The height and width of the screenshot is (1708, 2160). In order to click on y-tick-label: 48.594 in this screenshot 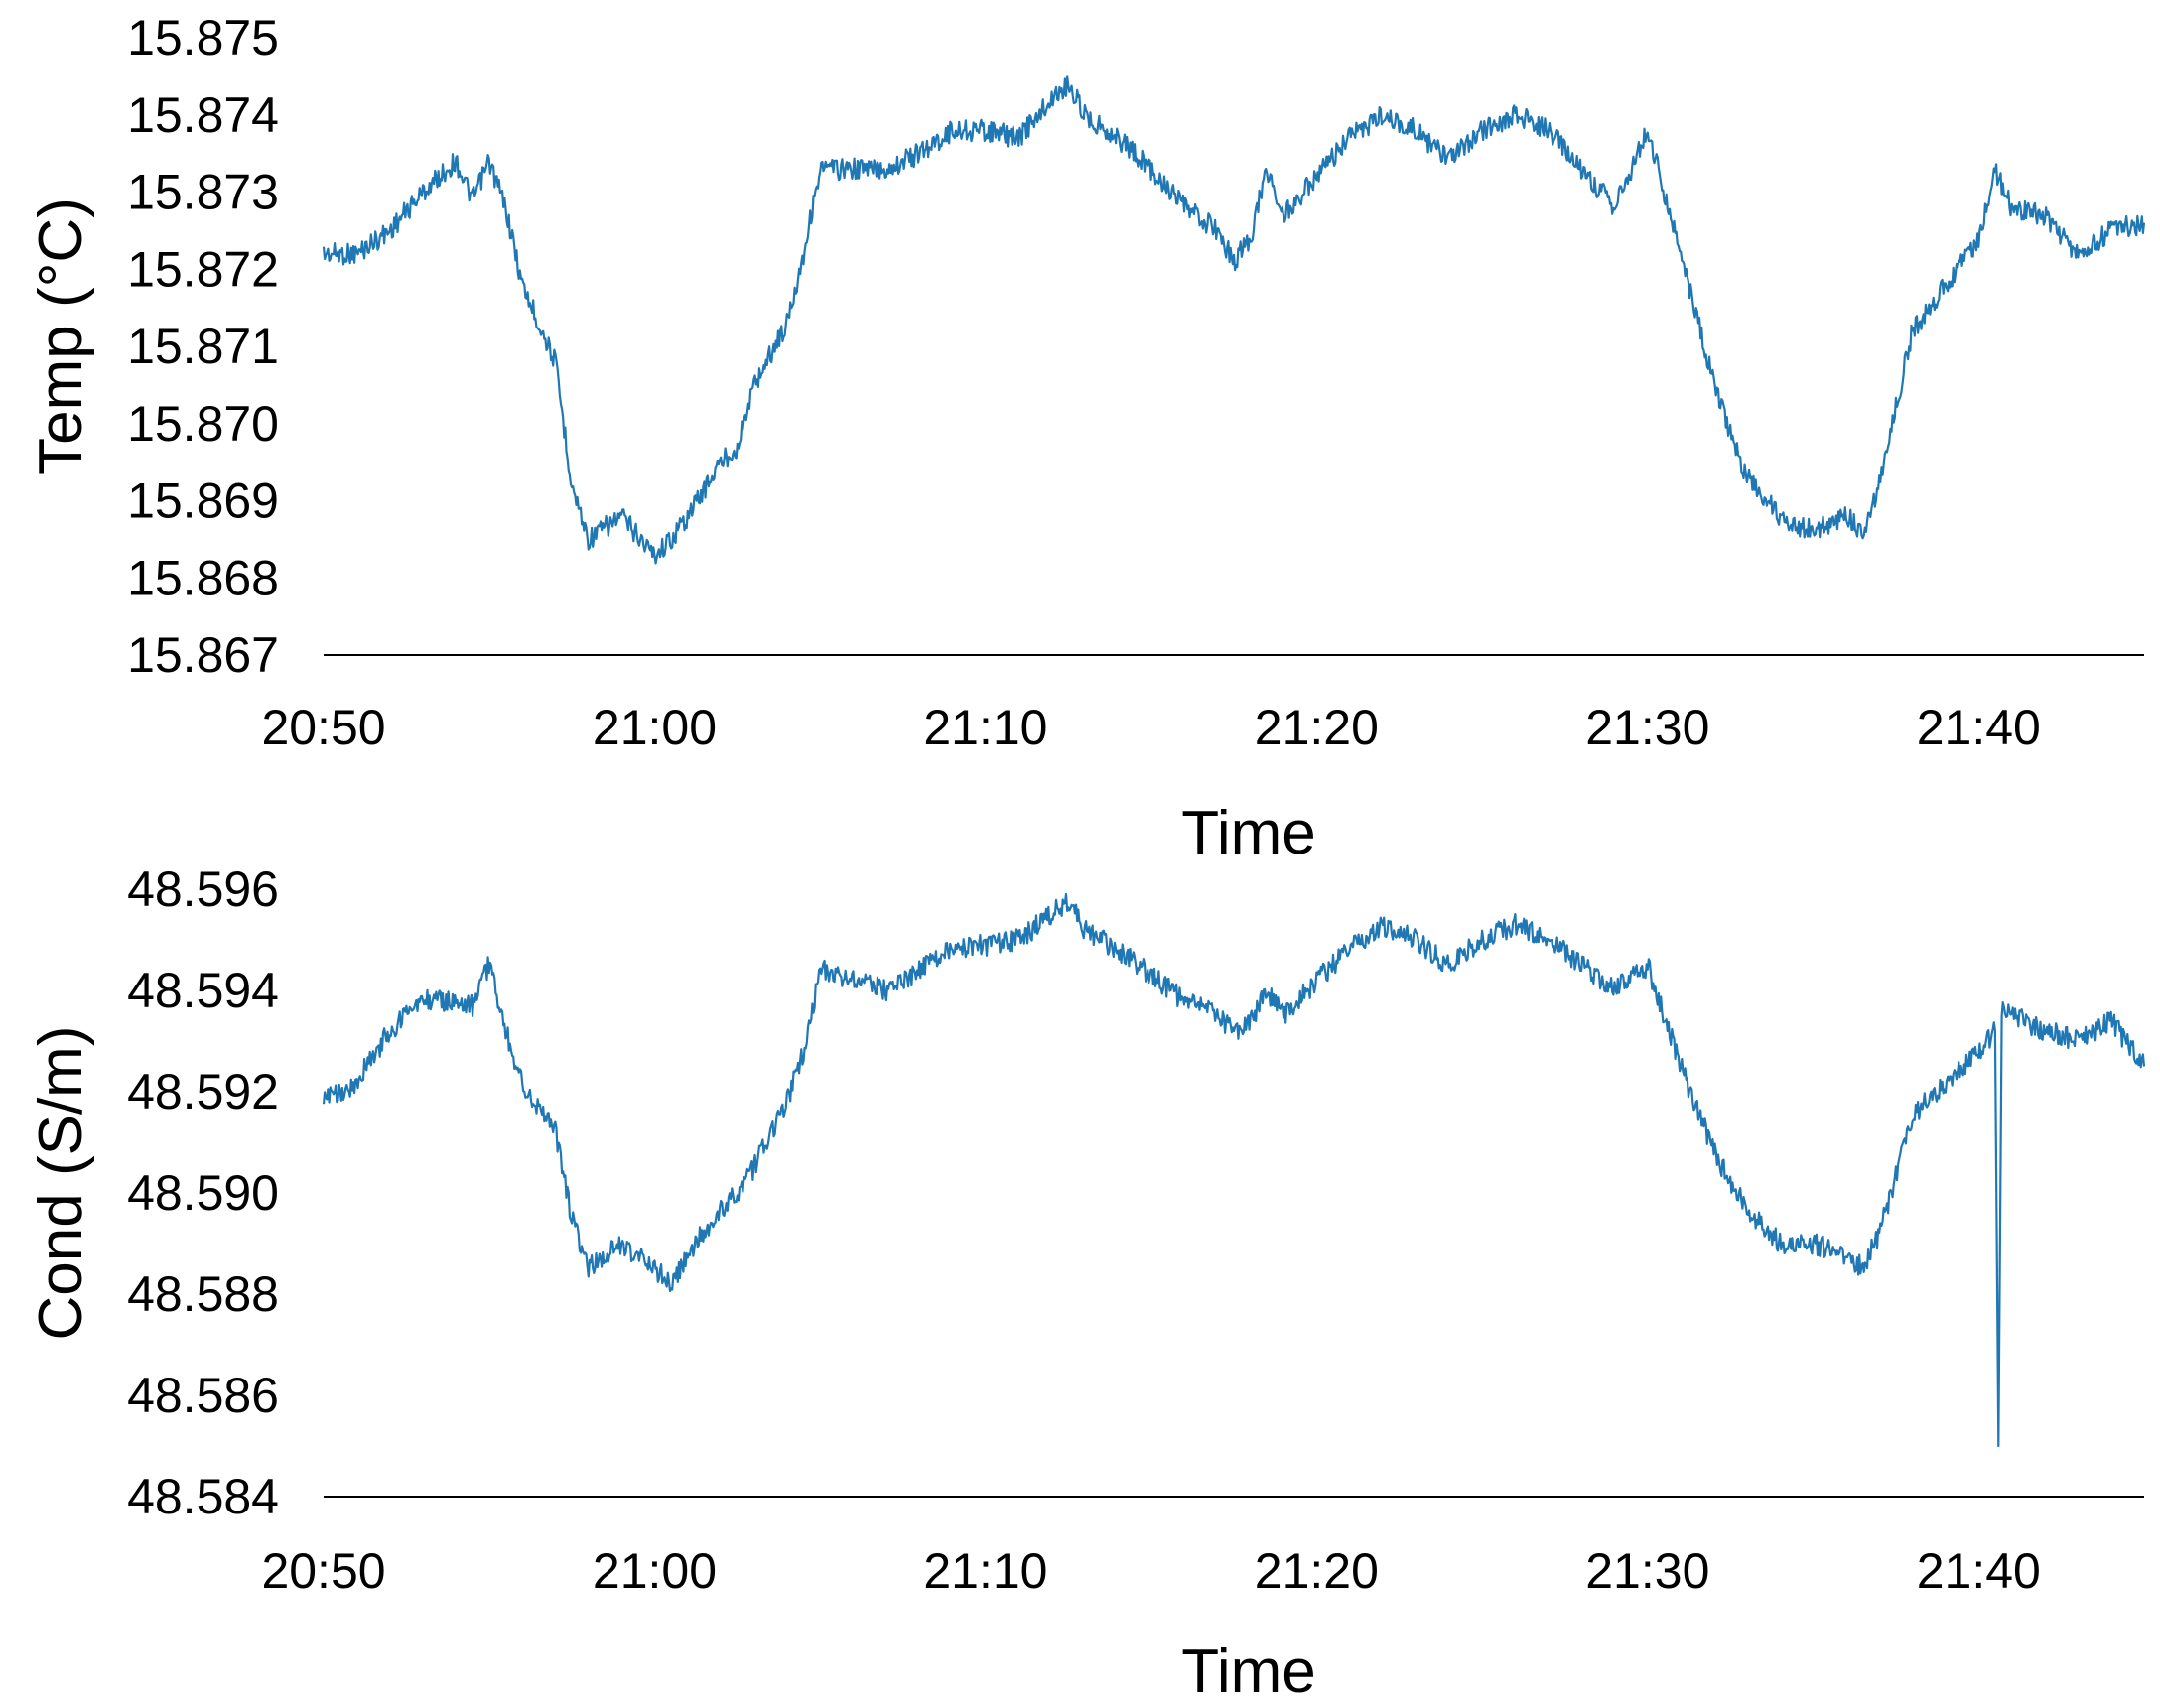, I will do `click(203, 991)`.